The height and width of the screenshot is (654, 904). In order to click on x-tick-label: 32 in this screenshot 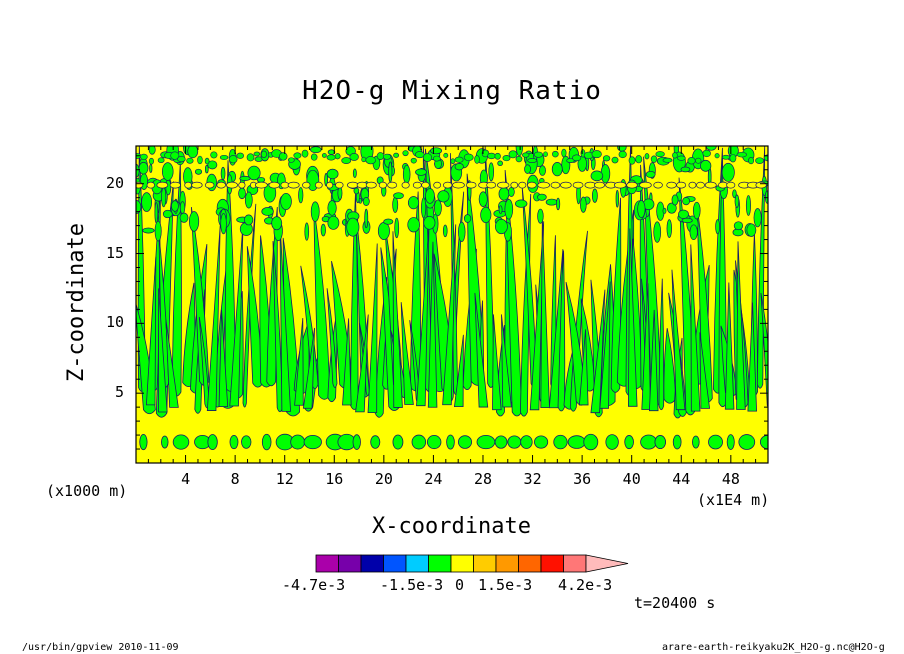, I will do `click(532, 479)`.